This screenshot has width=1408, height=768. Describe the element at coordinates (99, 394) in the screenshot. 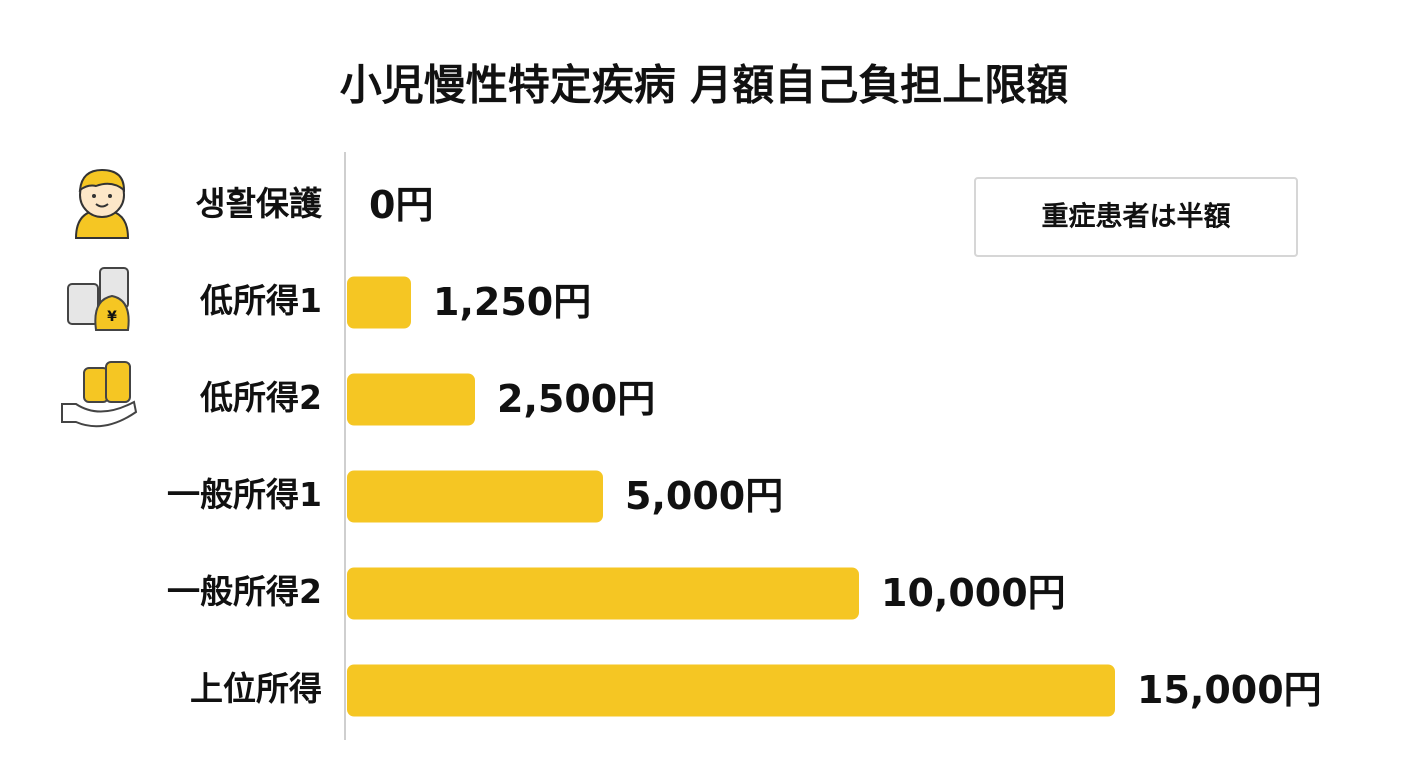

I see `hand-coins-icon` at that location.